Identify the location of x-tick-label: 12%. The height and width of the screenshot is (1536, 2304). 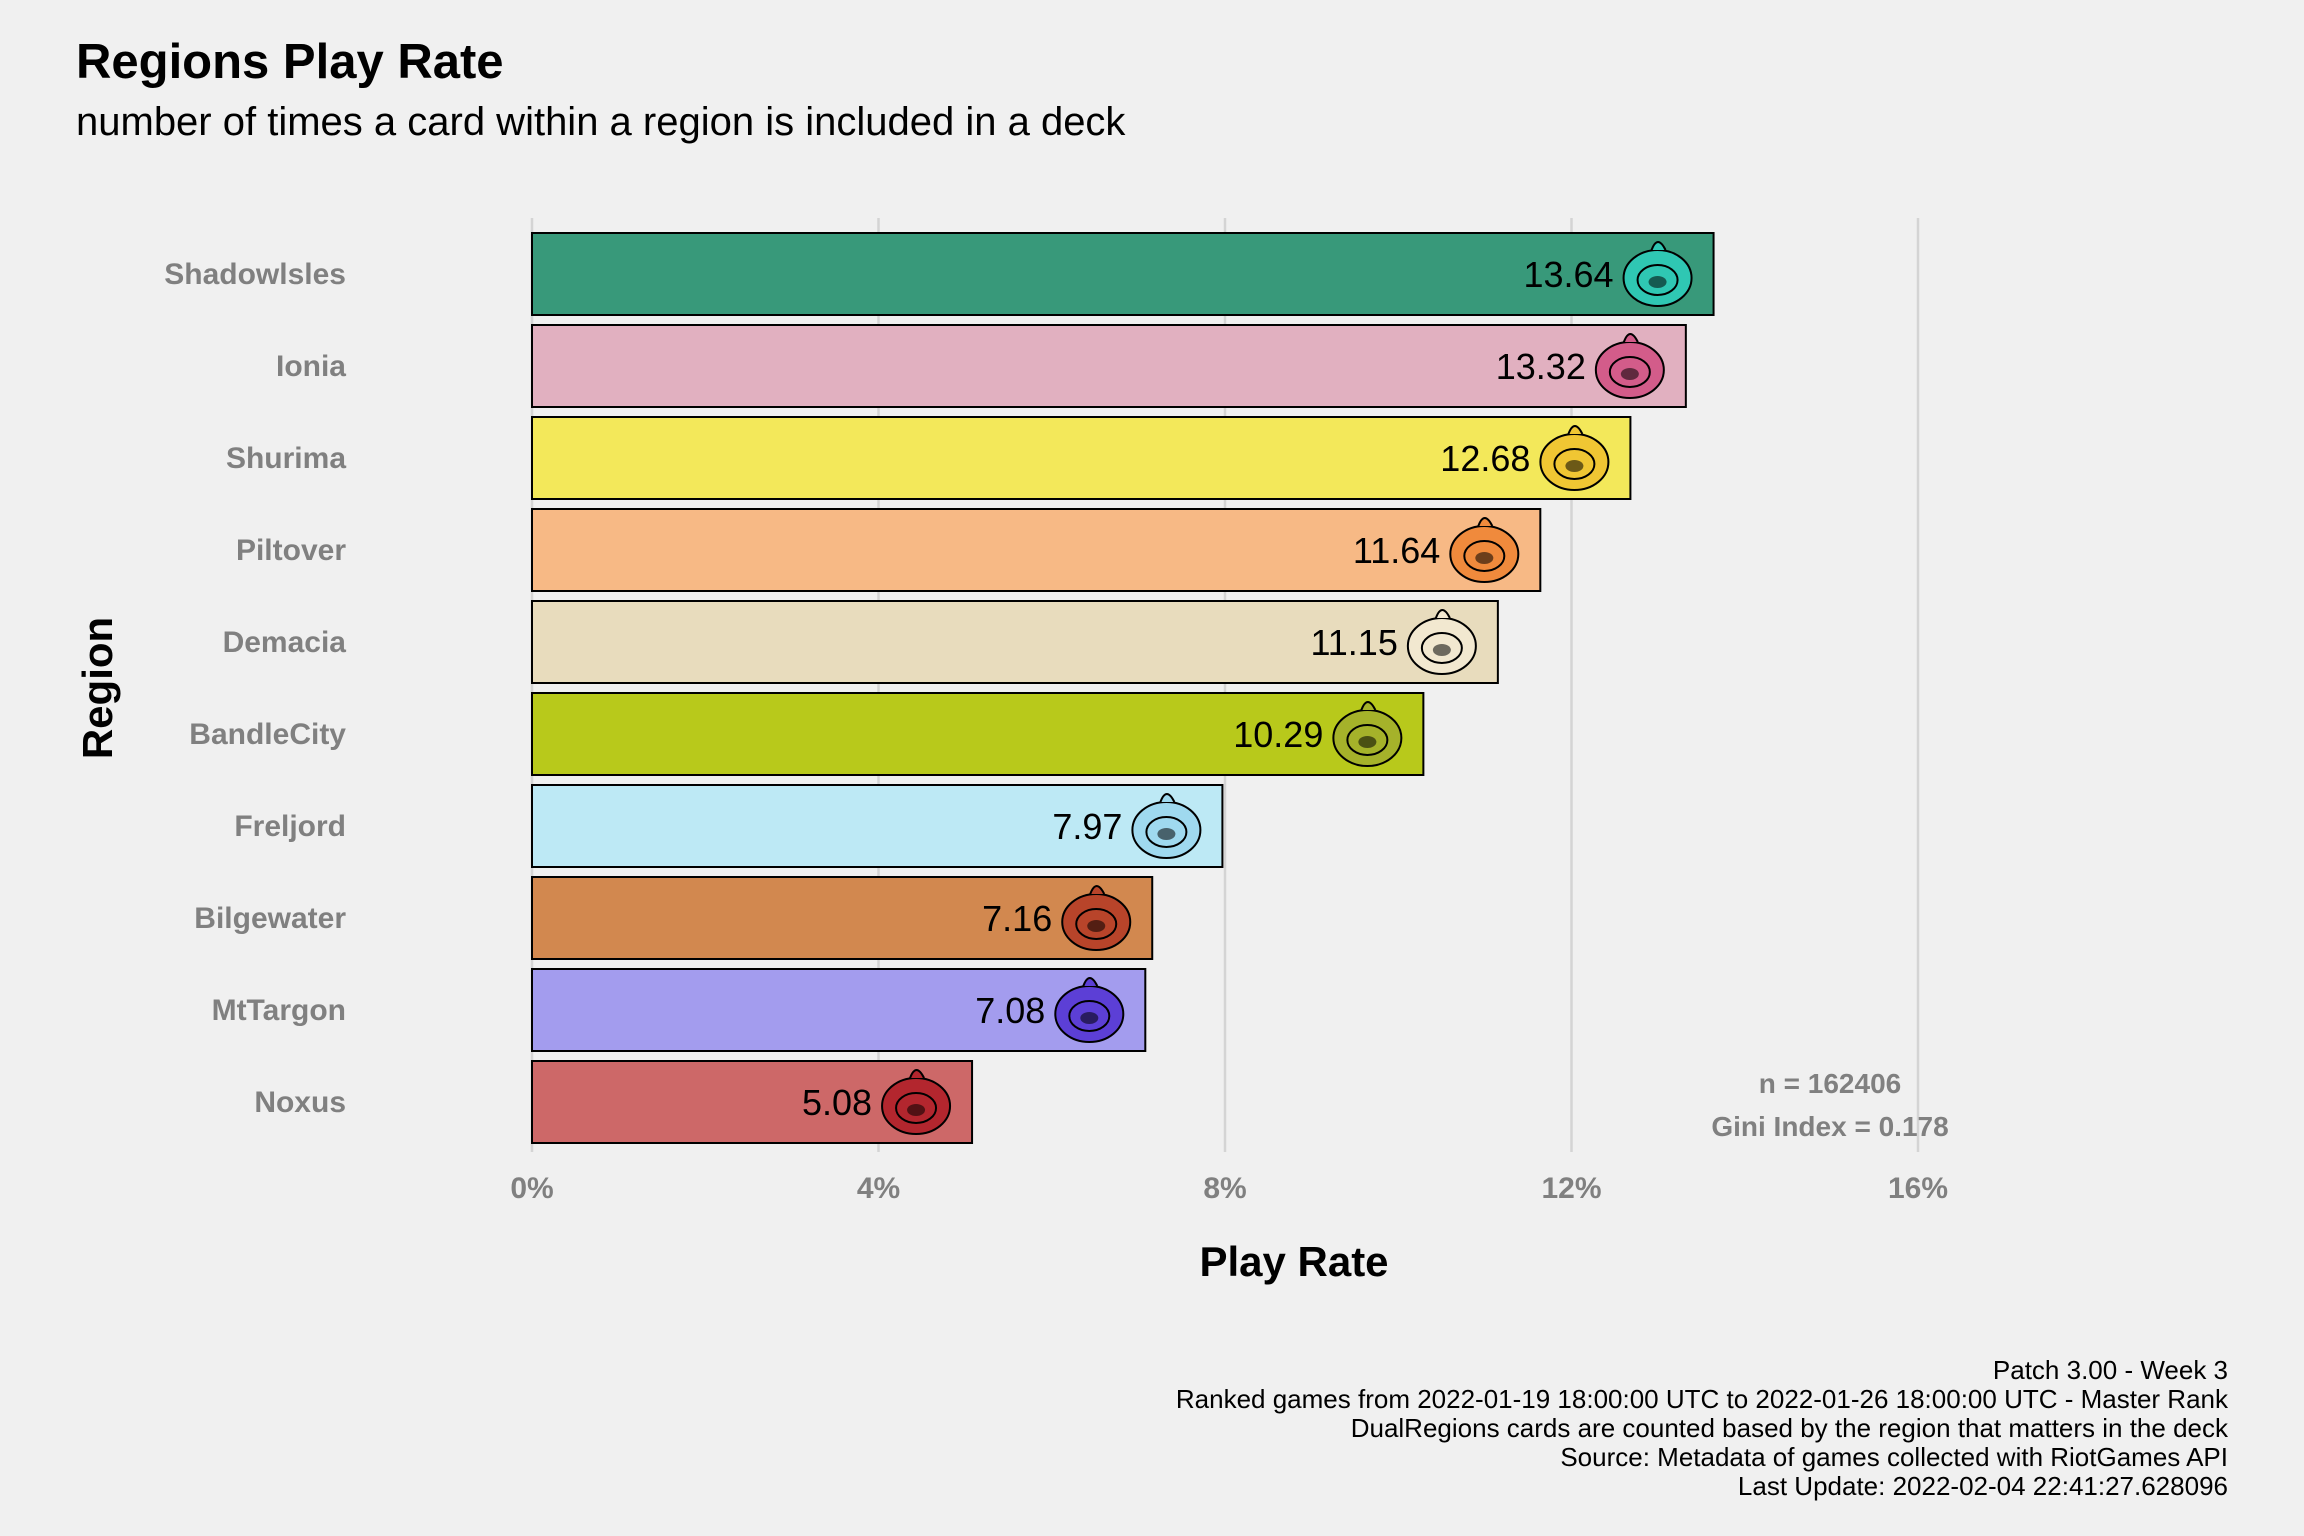
(1571, 1188).